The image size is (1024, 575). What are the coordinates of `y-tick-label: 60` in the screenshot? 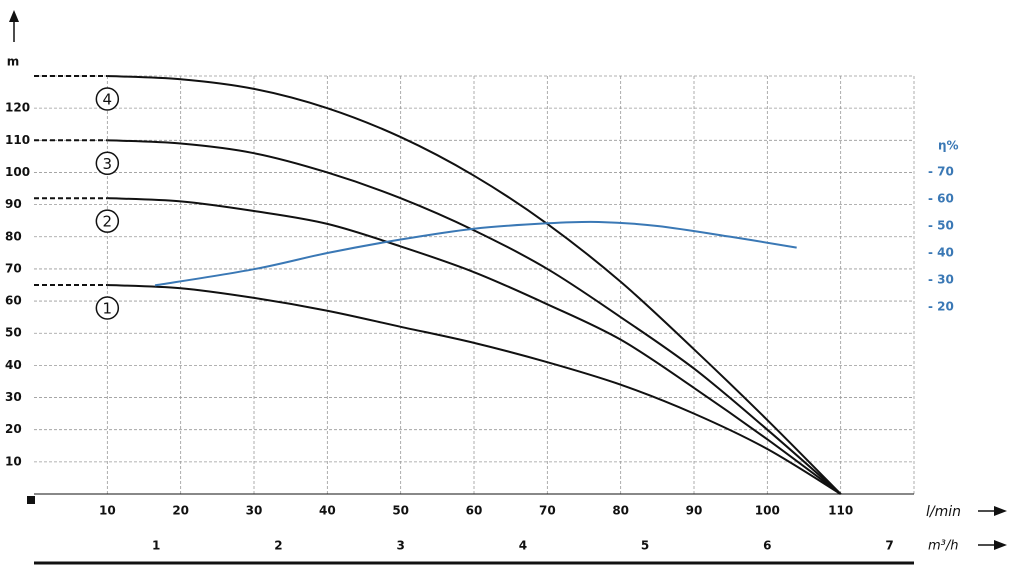 It's located at (13, 301).